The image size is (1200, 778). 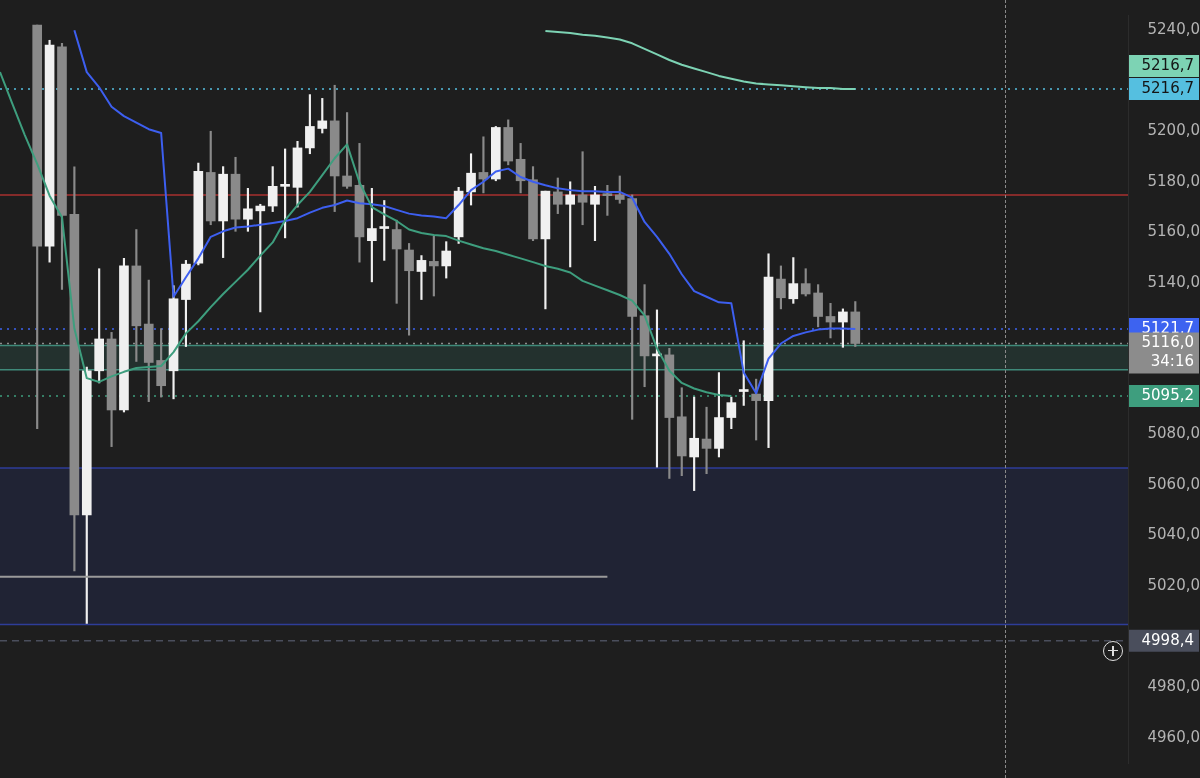 What do you see at coordinates (1173, 433) in the screenshot?
I see `y-tick-label: 5080,0` at bounding box center [1173, 433].